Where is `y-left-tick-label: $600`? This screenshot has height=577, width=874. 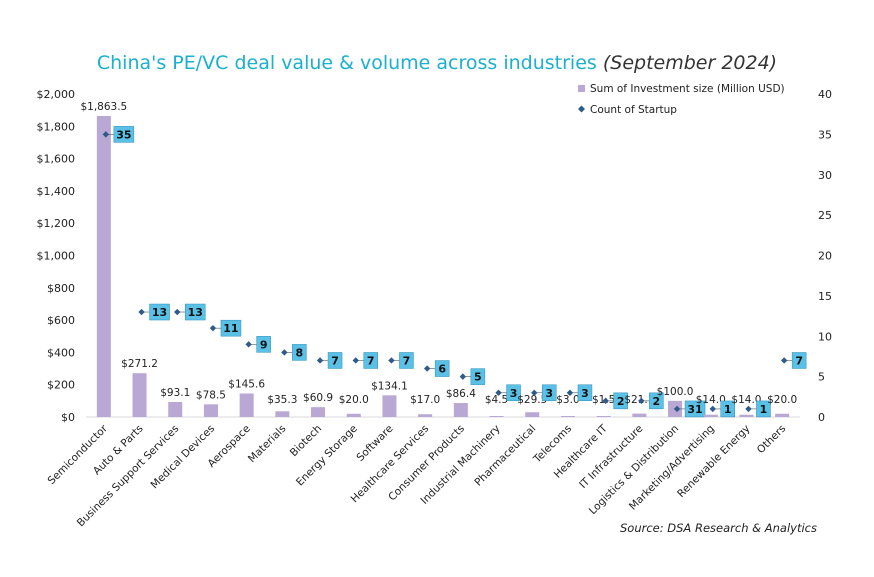 y-left-tick-label: $600 is located at coordinates (61, 320).